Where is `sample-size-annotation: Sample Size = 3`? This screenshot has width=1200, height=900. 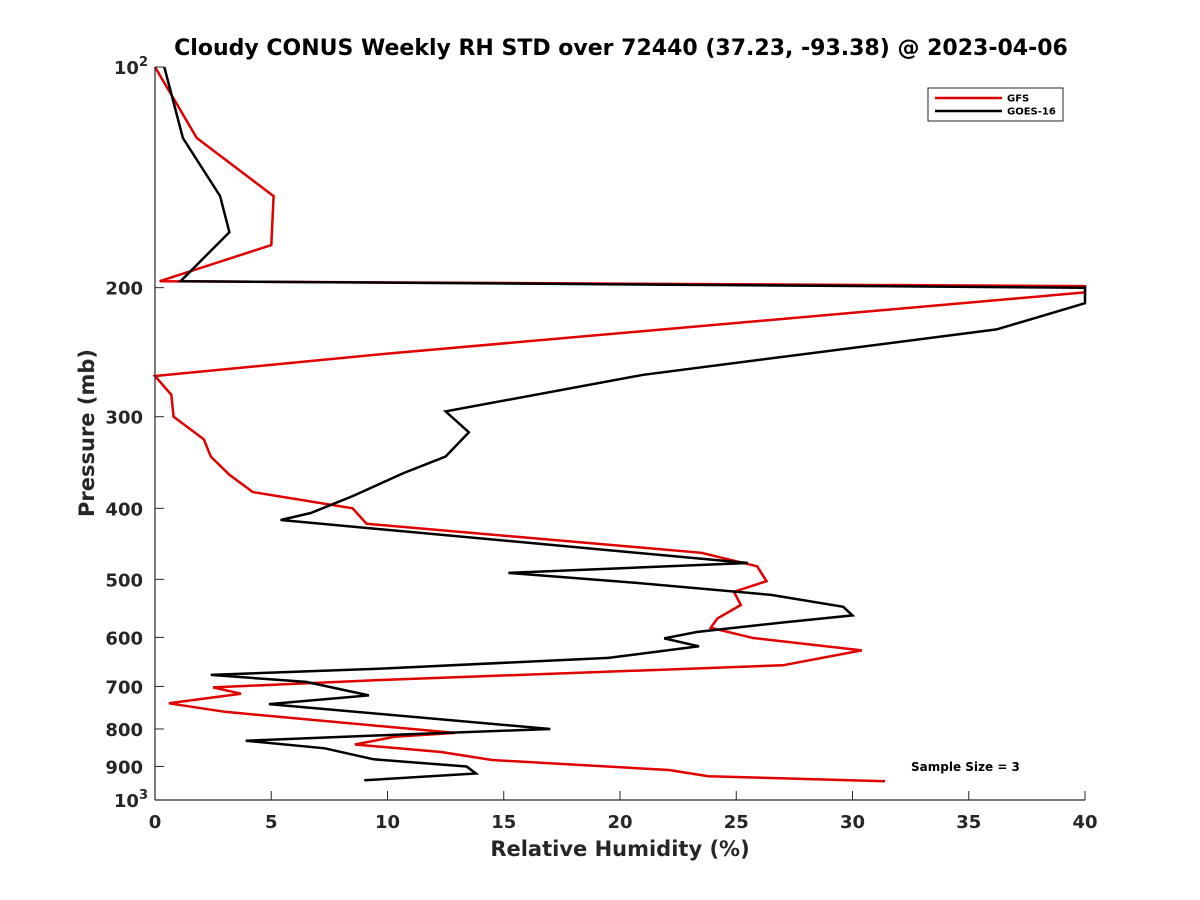 sample-size-annotation: Sample Size = 3 is located at coordinates (965, 767).